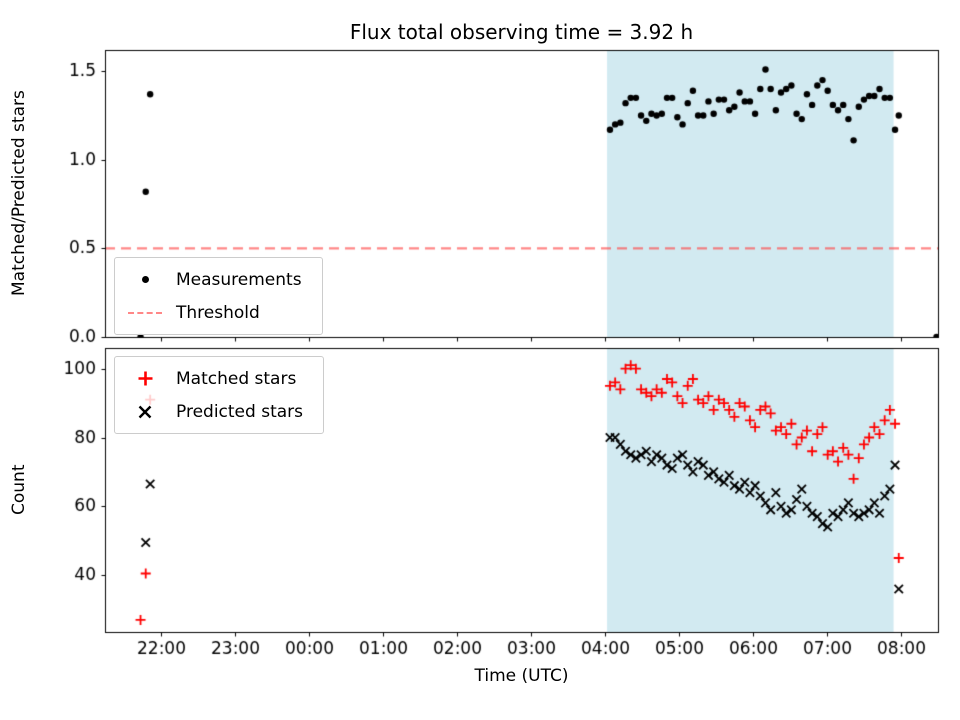 Image resolution: width=960 pixels, height=720 pixels. Describe the element at coordinates (521, 32) in the screenshot. I see `chart-title: Flux total observing time = 3.92 h` at that location.